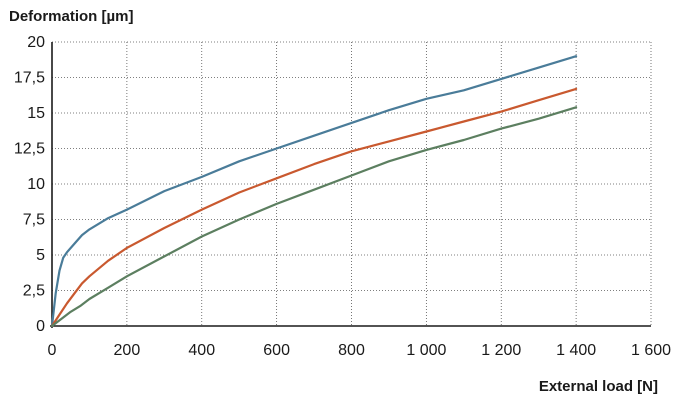  I want to click on x-tick-label: 800, so click(351, 350).